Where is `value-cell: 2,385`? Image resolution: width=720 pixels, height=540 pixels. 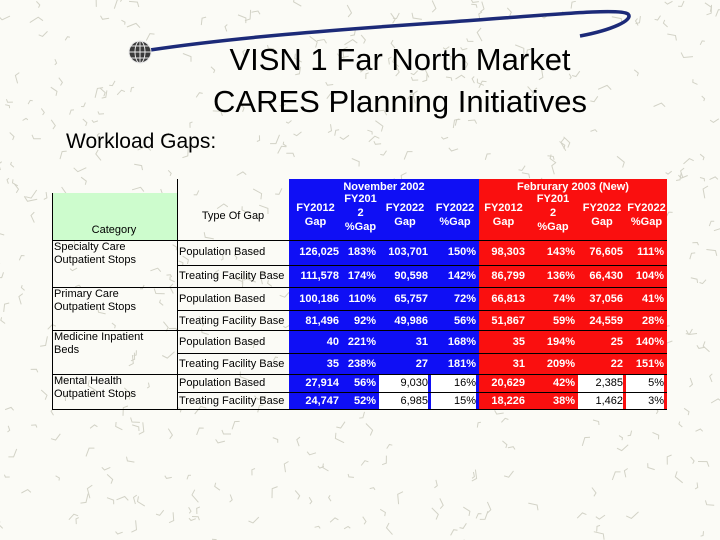 value-cell: 2,385 is located at coordinates (600, 383).